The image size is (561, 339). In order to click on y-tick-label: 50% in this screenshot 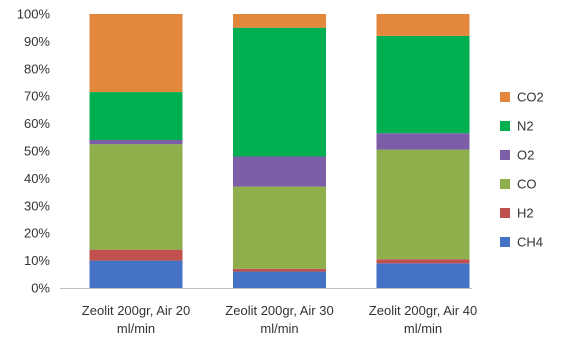, I will do `click(37, 151)`.